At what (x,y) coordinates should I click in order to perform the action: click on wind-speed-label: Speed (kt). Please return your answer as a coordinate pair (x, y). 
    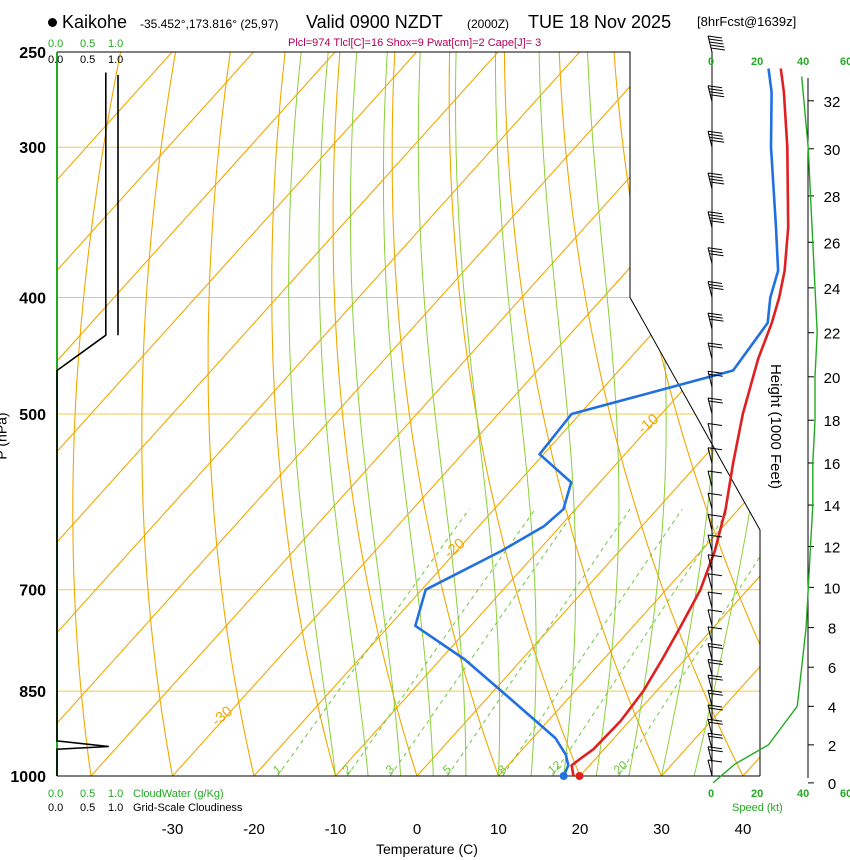
    Looking at the image, I should click on (757, 808).